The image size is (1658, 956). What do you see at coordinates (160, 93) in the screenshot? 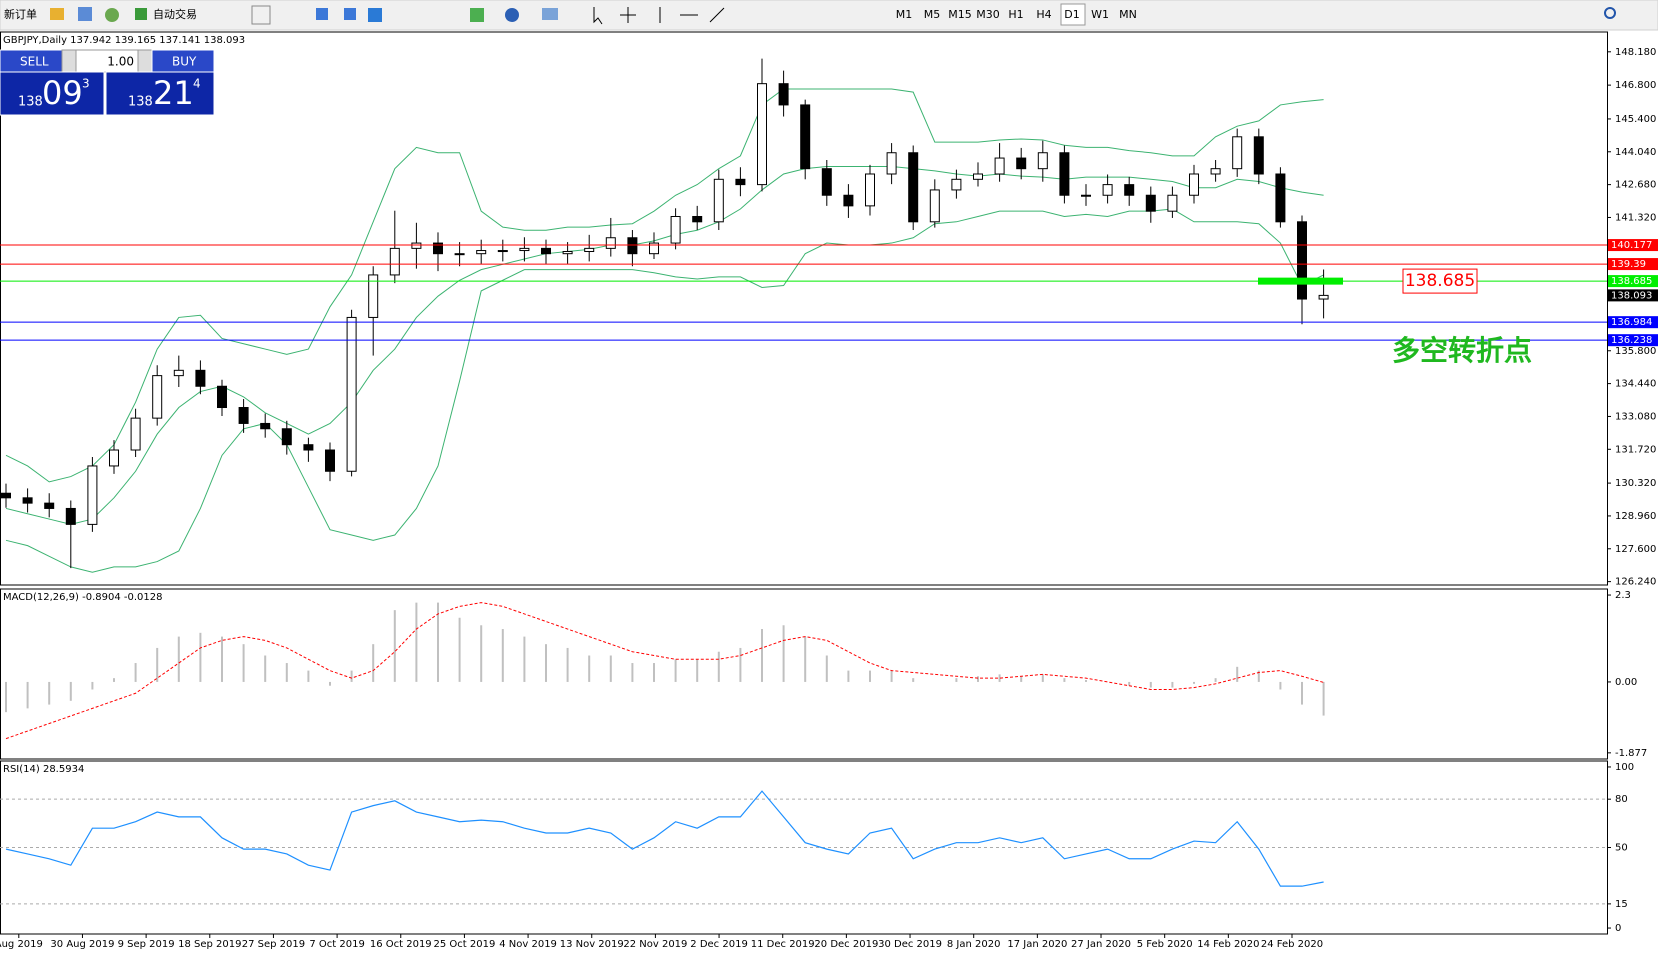
I see `buy-price-box` at bounding box center [160, 93].